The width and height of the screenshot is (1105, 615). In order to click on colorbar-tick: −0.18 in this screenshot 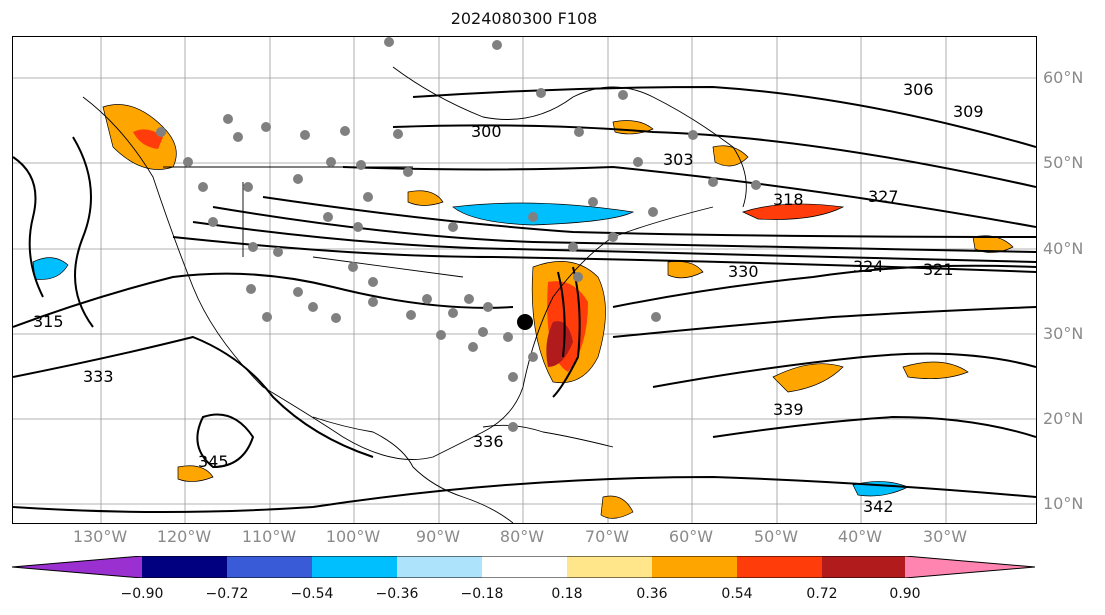, I will do `click(482, 594)`.